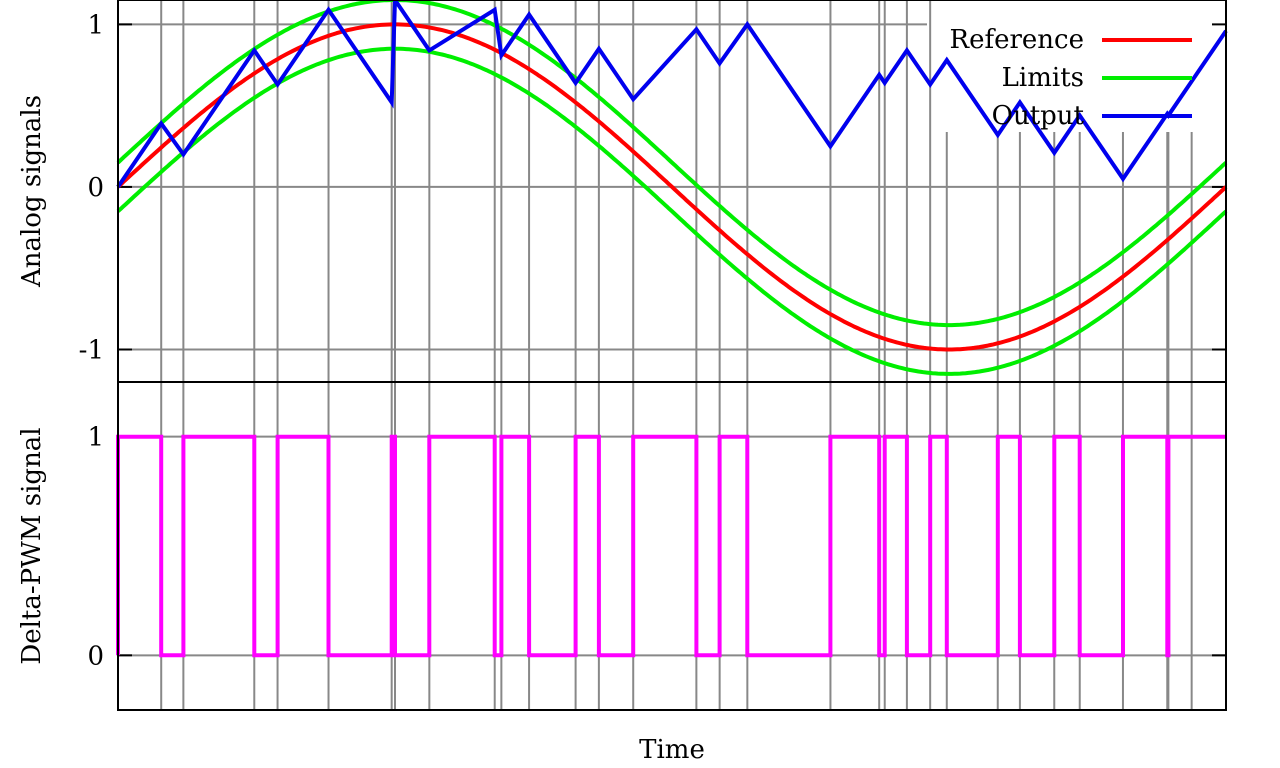 Image resolution: width=1280 pixels, height=768 pixels. What do you see at coordinates (32, 191) in the screenshot?
I see `top-ylabel: Analog signals` at bounding box center [32, 191].